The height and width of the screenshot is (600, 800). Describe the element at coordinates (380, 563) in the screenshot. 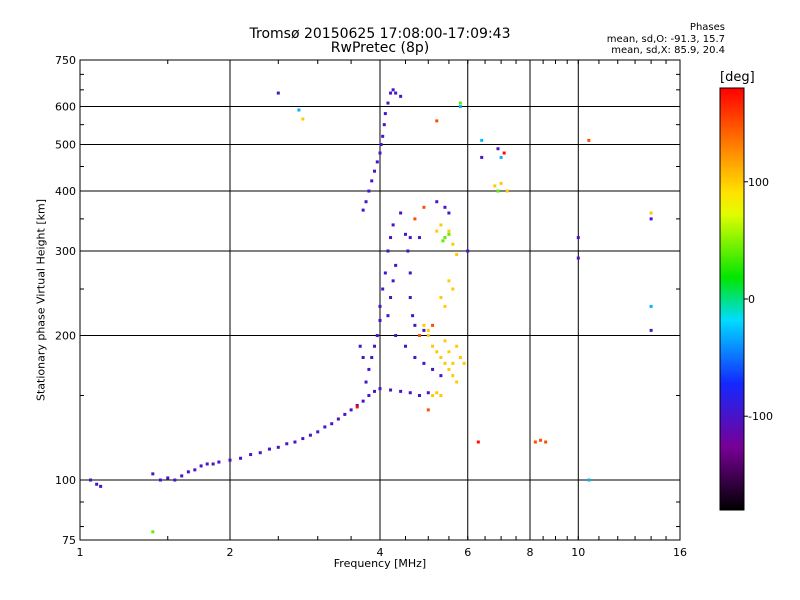

I see `x-axis-label: Frequency [MHz]` at that location.